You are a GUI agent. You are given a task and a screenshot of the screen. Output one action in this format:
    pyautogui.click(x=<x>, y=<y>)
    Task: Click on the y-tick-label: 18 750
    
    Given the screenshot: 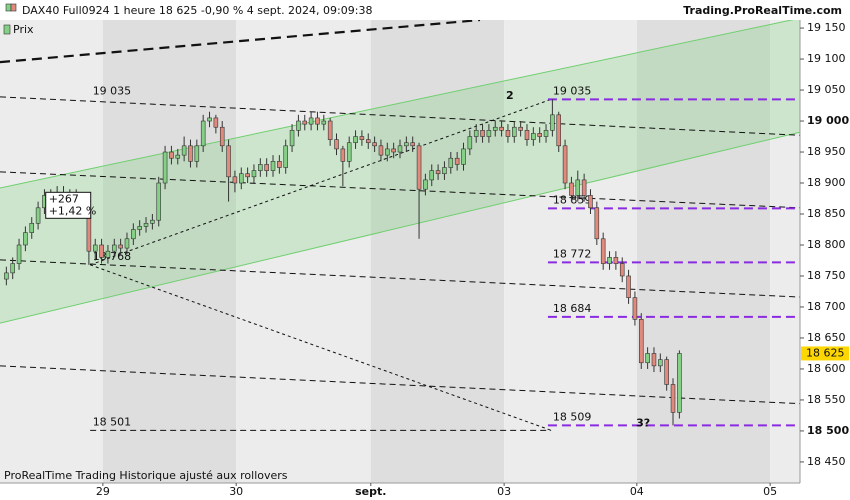 What is the action you would take?
    pyautogui.click(x=826, y=275)
    